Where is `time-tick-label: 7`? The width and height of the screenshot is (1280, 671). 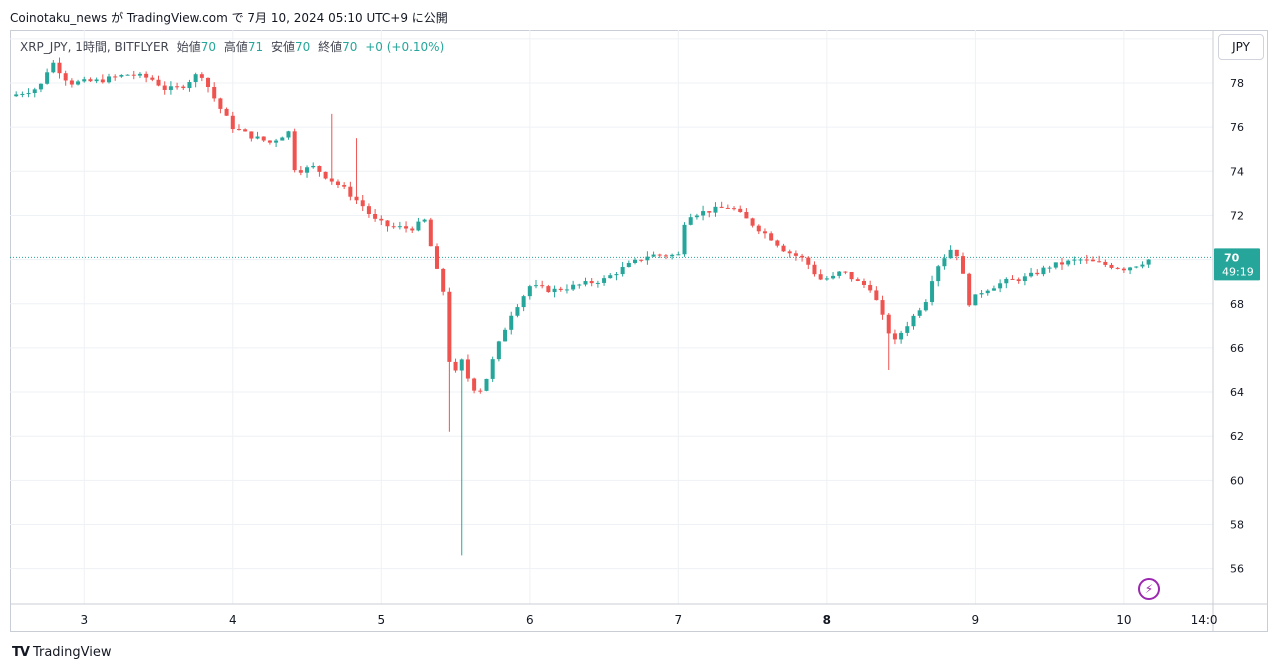 time-tick-label: 7 is located at coordinates (679, 620).